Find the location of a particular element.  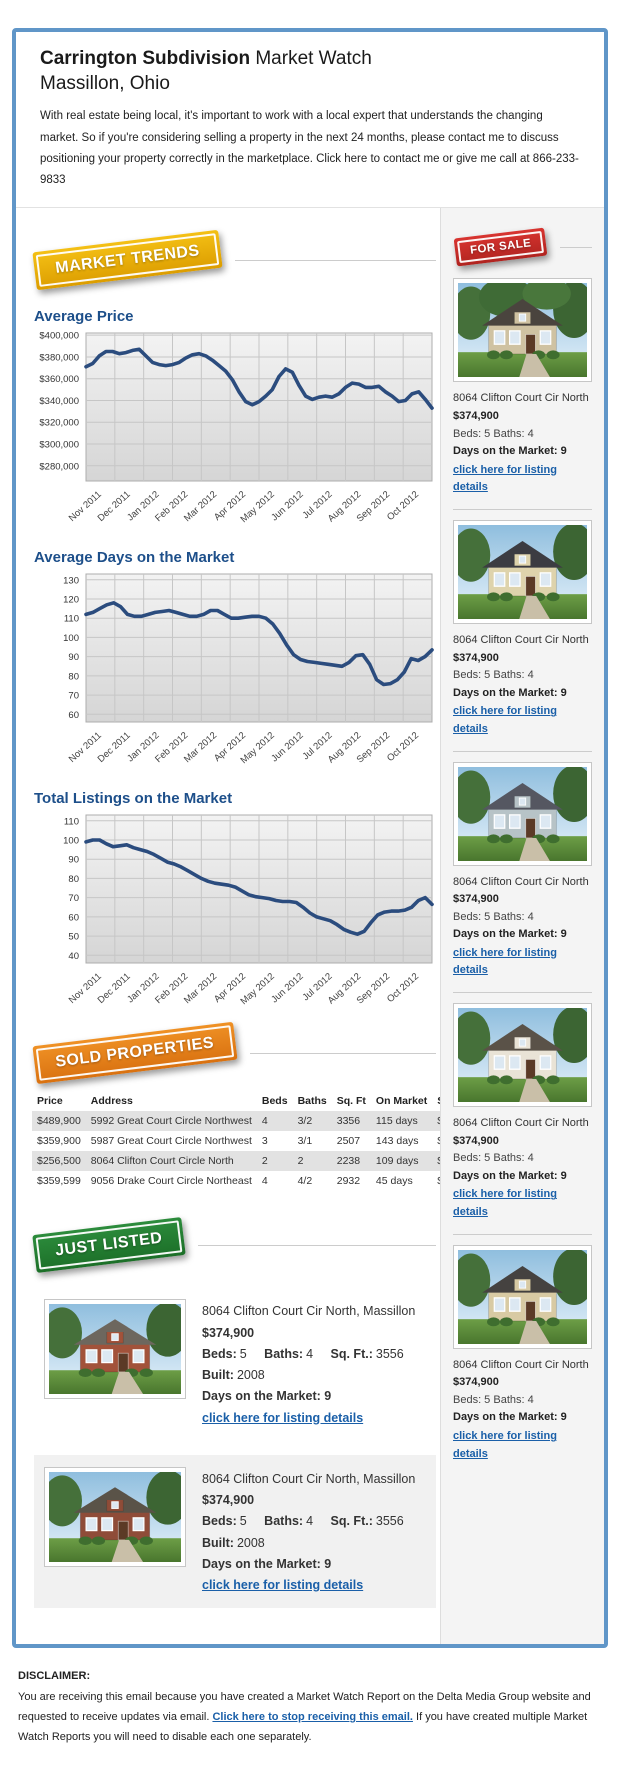

cell-on-market: 115 days is located at coordinates (396, 1121).